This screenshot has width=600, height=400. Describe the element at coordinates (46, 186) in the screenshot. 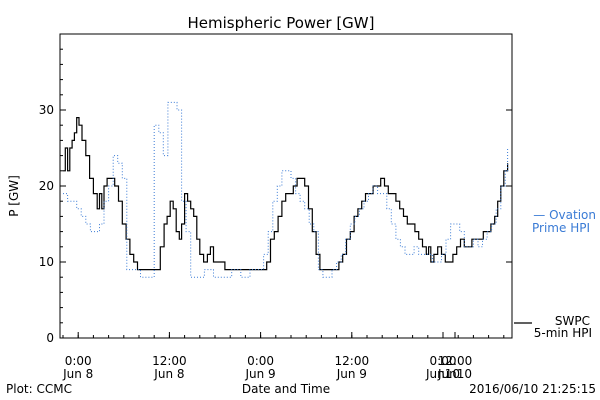

I see `y-tick-label: 20` at that location.